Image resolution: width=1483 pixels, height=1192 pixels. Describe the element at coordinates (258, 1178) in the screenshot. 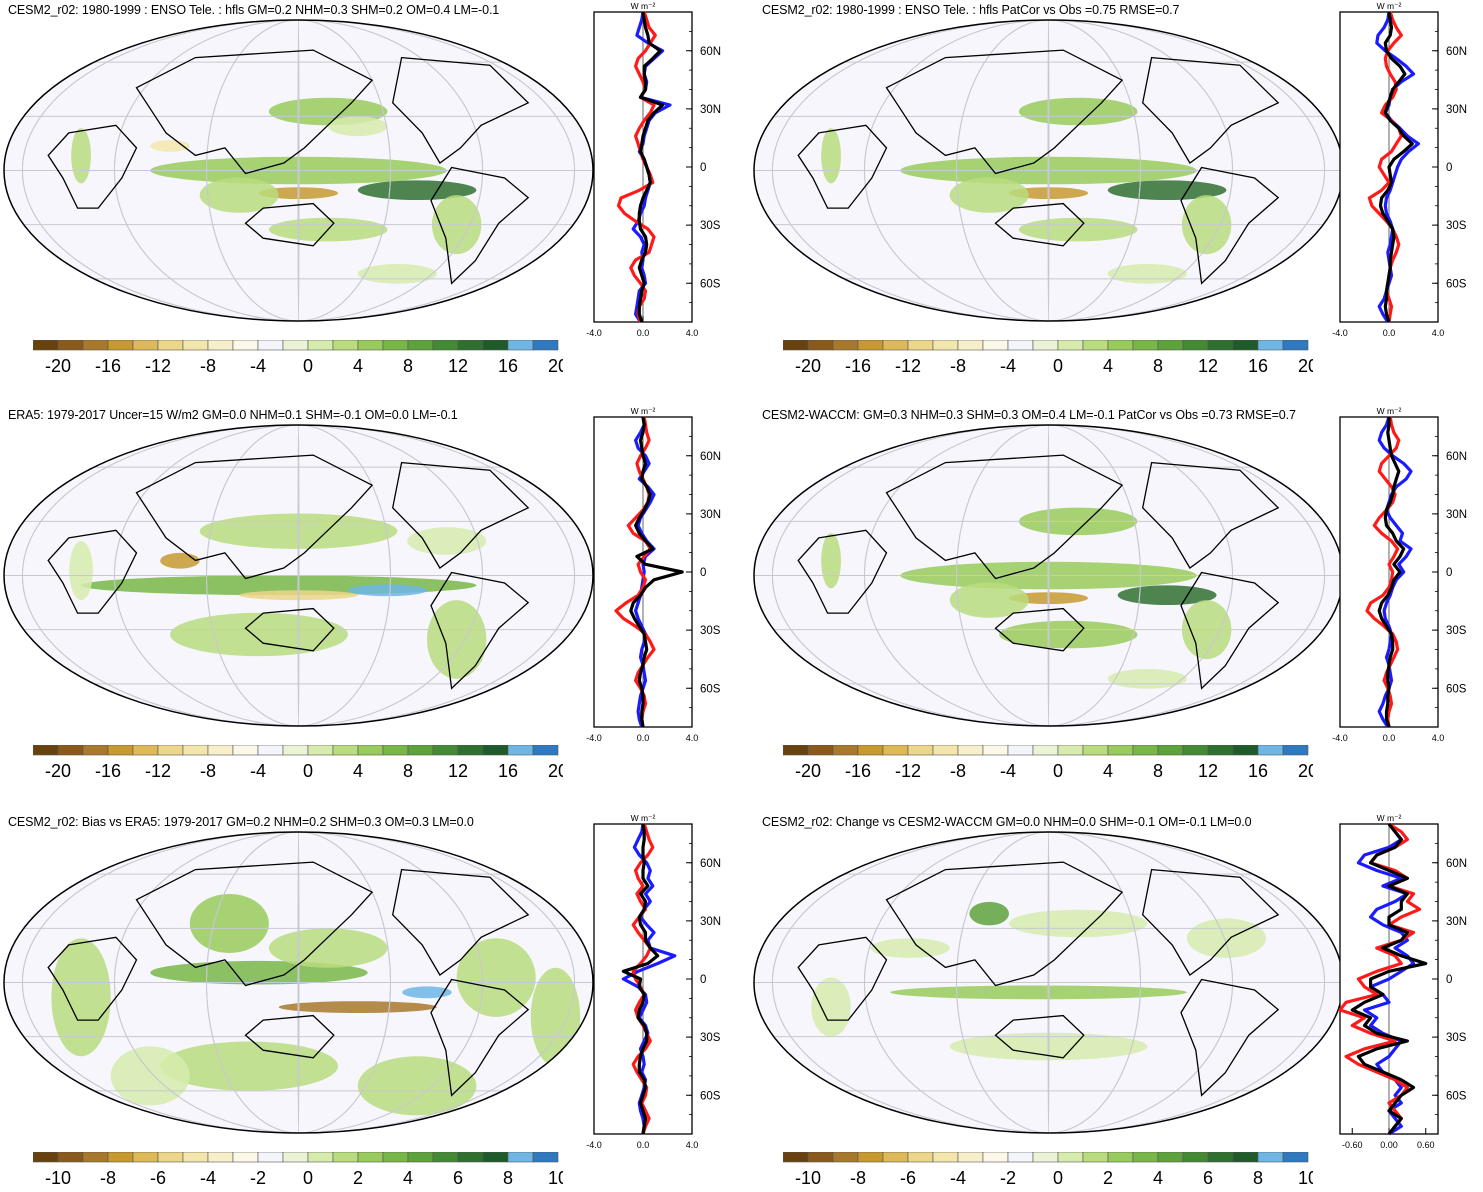

I see `colorbar-label: -2` at that location.